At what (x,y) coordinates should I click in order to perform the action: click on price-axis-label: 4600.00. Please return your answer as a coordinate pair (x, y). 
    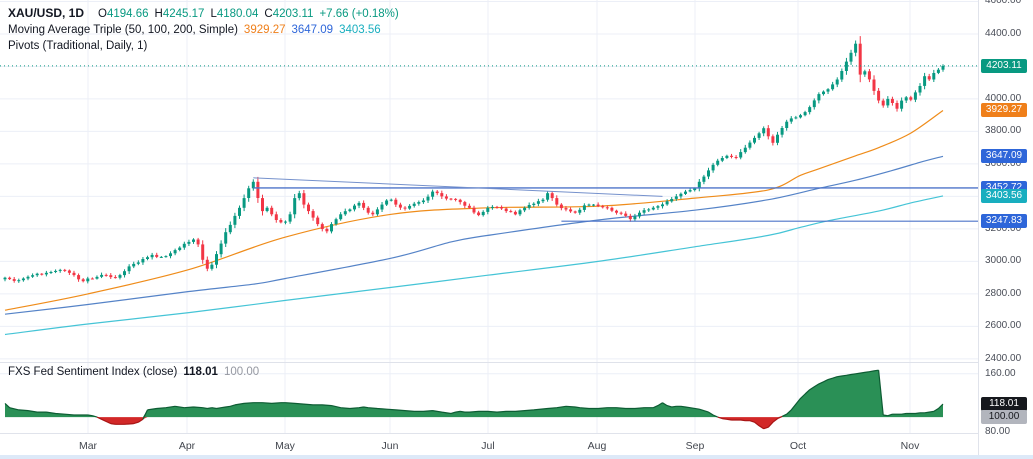
    Looking at the image, I should click on (1003, 3).